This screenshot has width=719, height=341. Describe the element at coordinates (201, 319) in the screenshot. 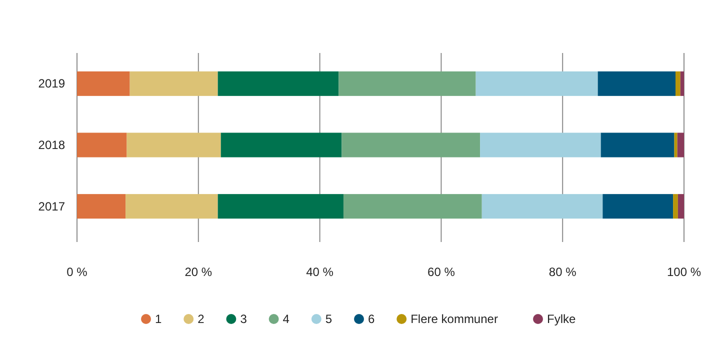

I see `legend-label: 2` at that location.